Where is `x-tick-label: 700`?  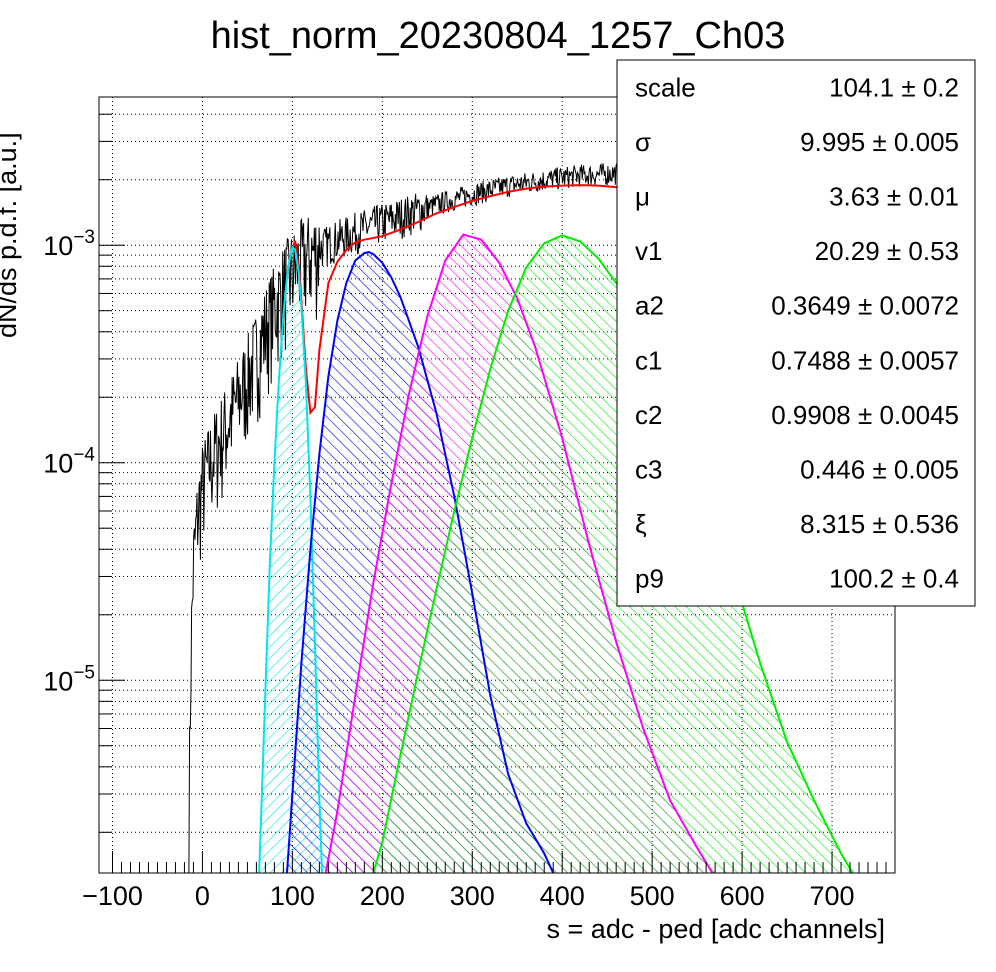
x-tick-label: 700 is located at coordinates (832, 896).